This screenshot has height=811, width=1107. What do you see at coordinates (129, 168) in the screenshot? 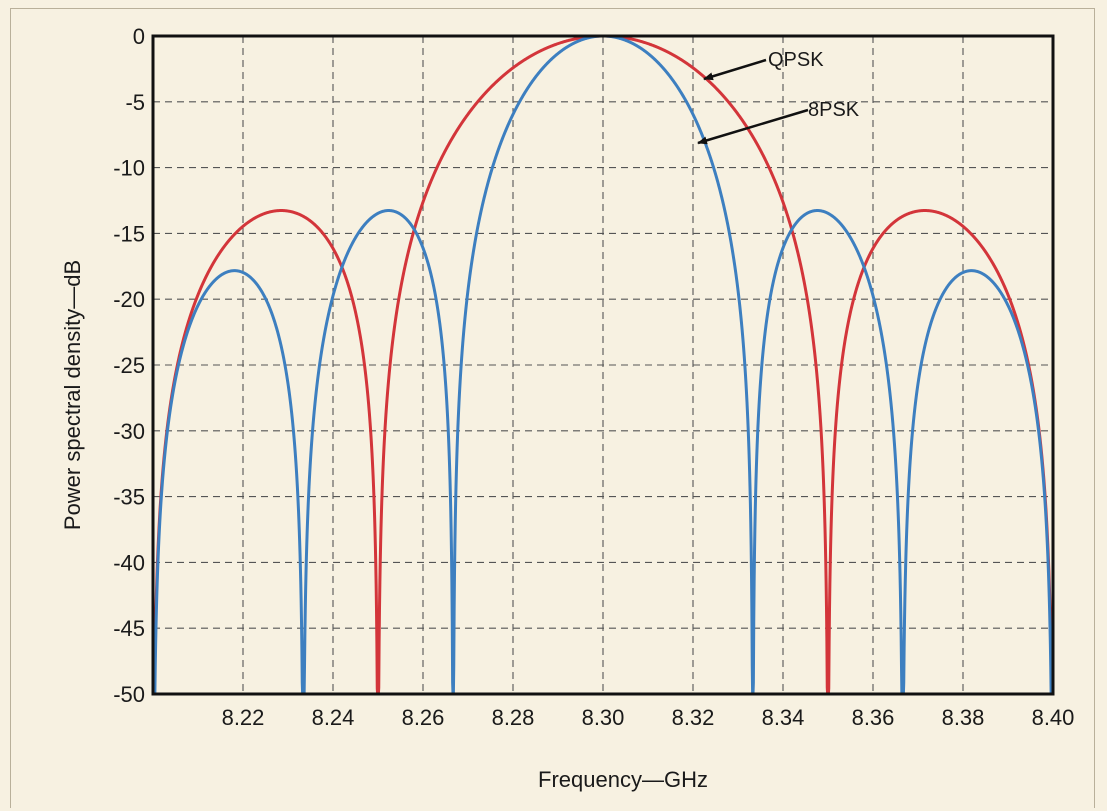
I see `y-tick-label-2: -10` at bounding box center [129, 168].